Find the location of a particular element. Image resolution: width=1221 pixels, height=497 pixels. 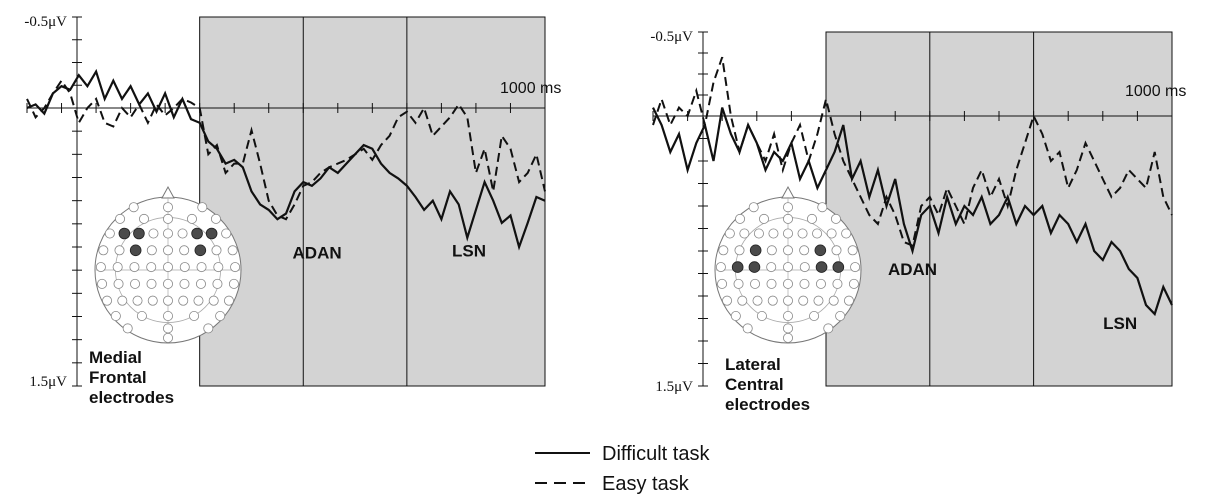

electrode-group-line: Lateral is located at coordinates (753, 364).